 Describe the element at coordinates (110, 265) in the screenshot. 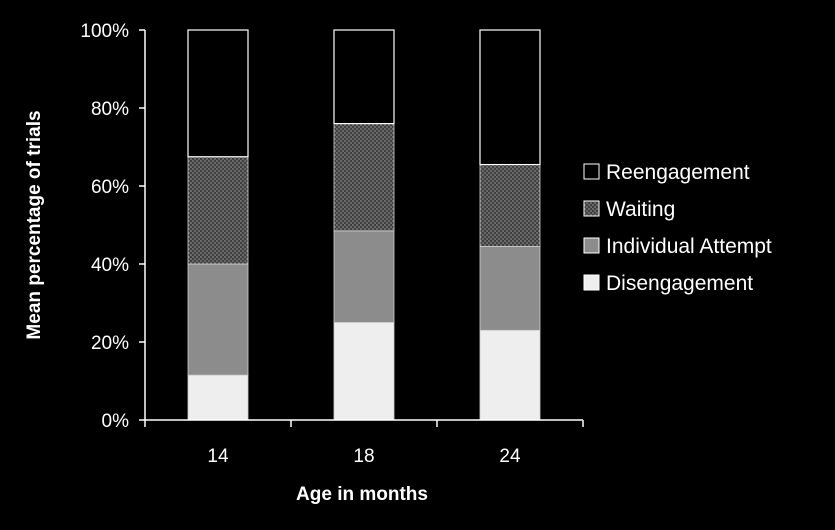

I see `y-tick-label: 40%` at that location.